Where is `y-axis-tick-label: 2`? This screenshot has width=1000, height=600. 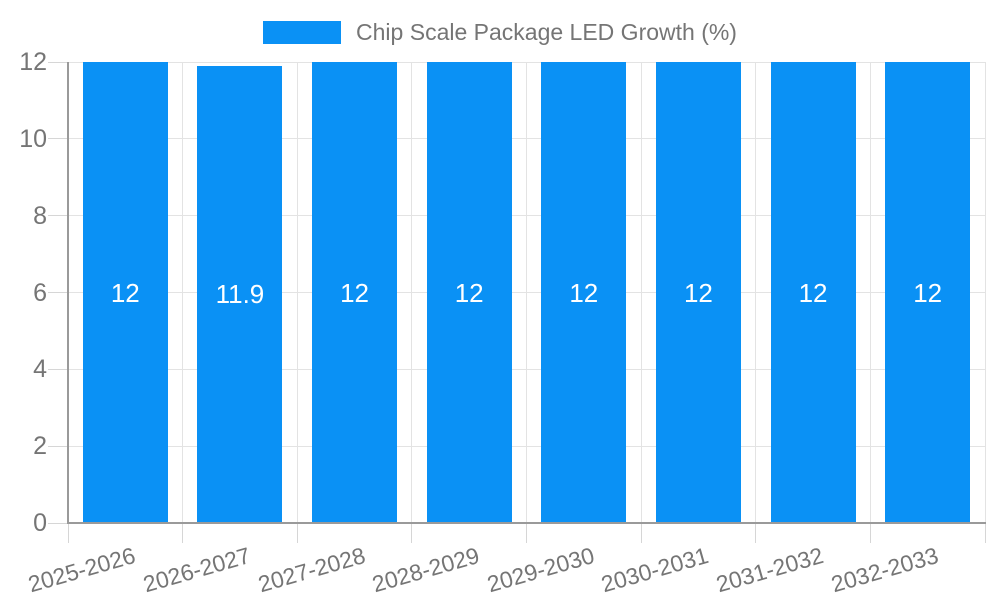
y-axis-tick-label: 2 is located at coordinates (40, 446).